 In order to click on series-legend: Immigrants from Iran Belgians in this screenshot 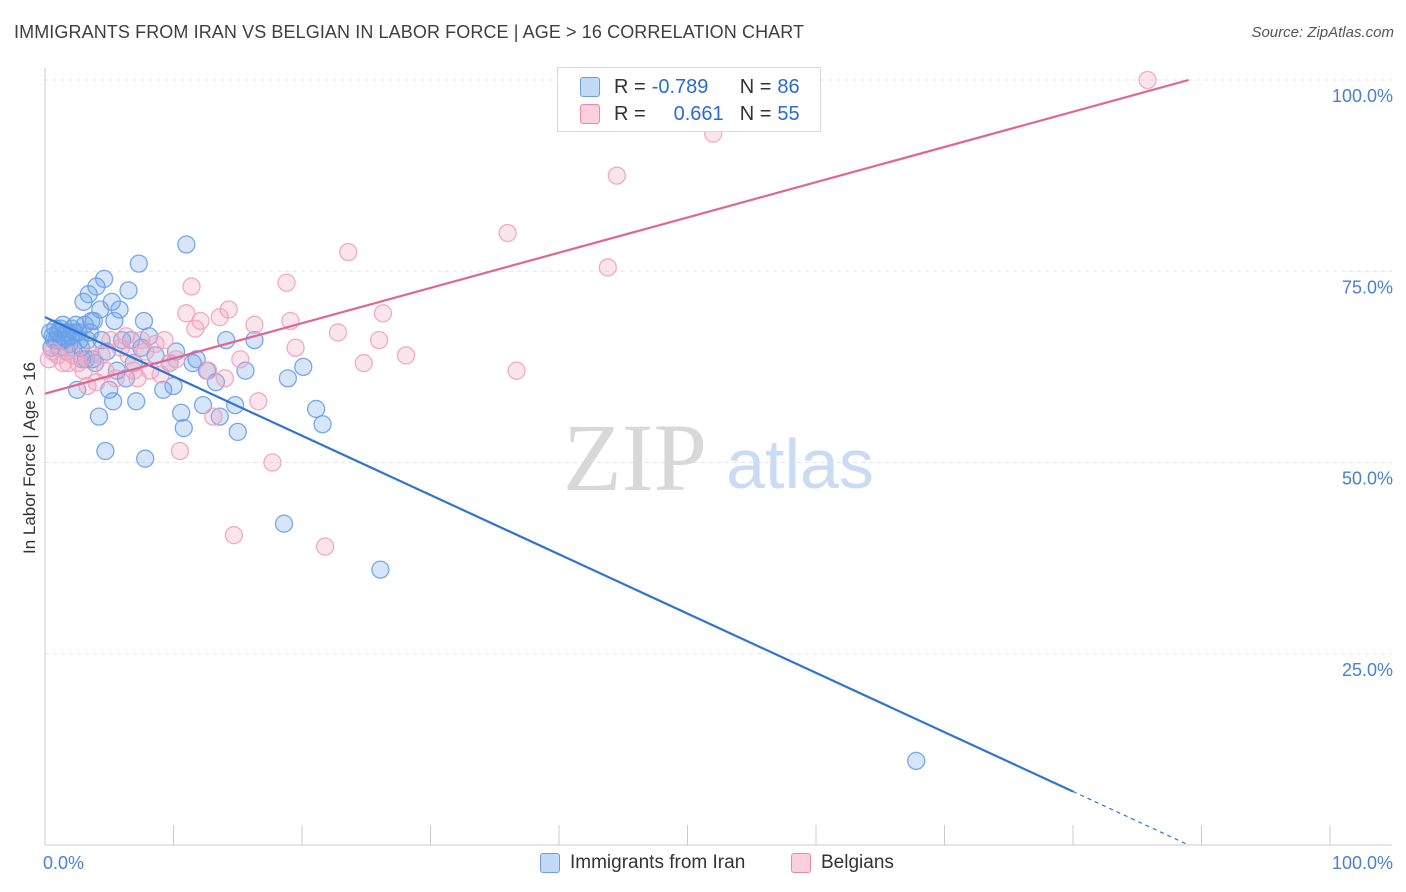, I will do `click(703, 865)`.